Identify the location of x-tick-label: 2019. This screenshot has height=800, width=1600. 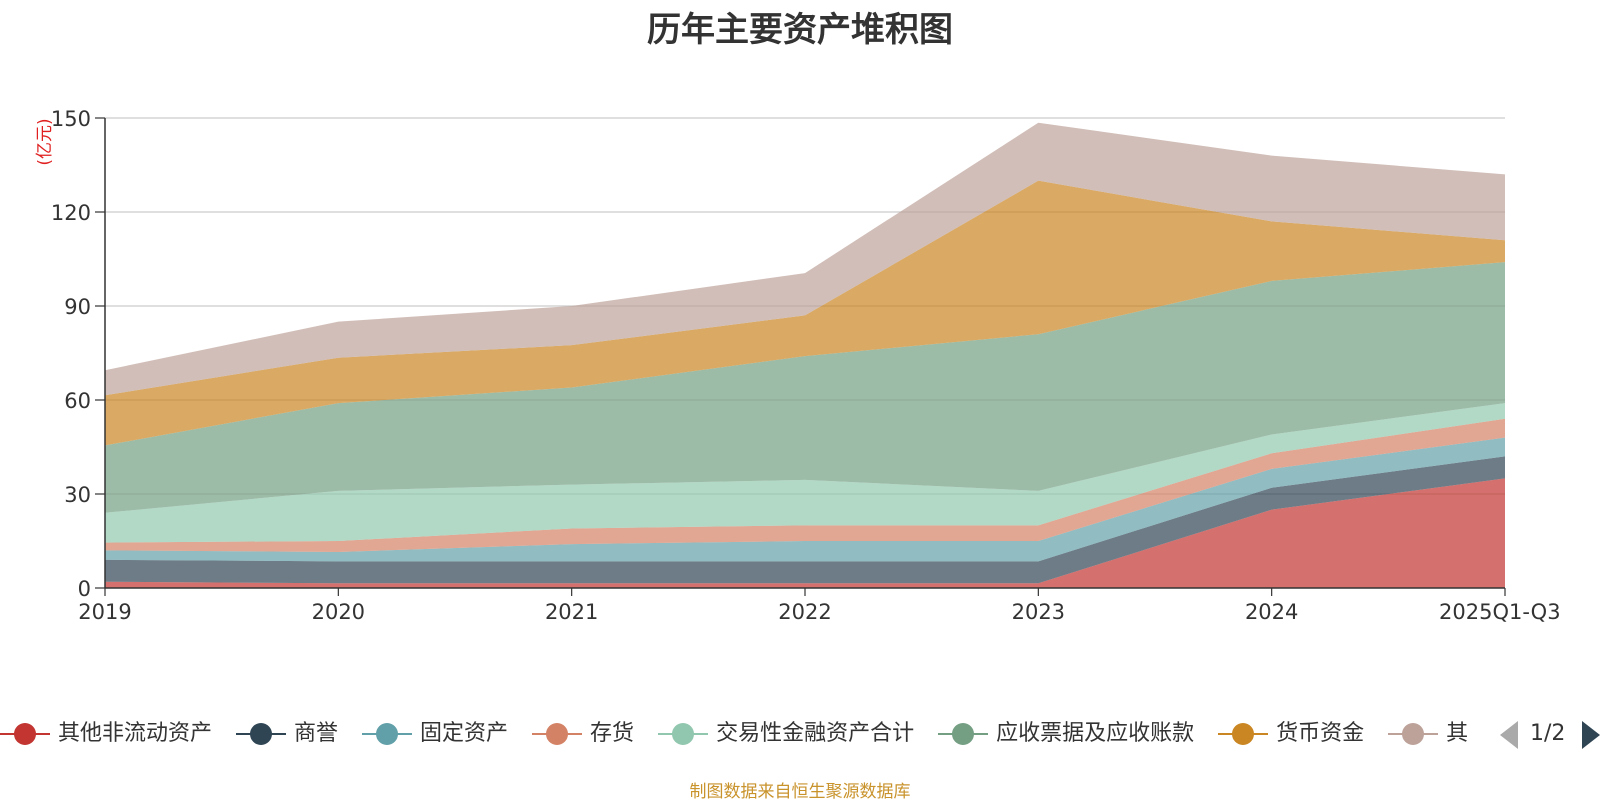
(104, 612).